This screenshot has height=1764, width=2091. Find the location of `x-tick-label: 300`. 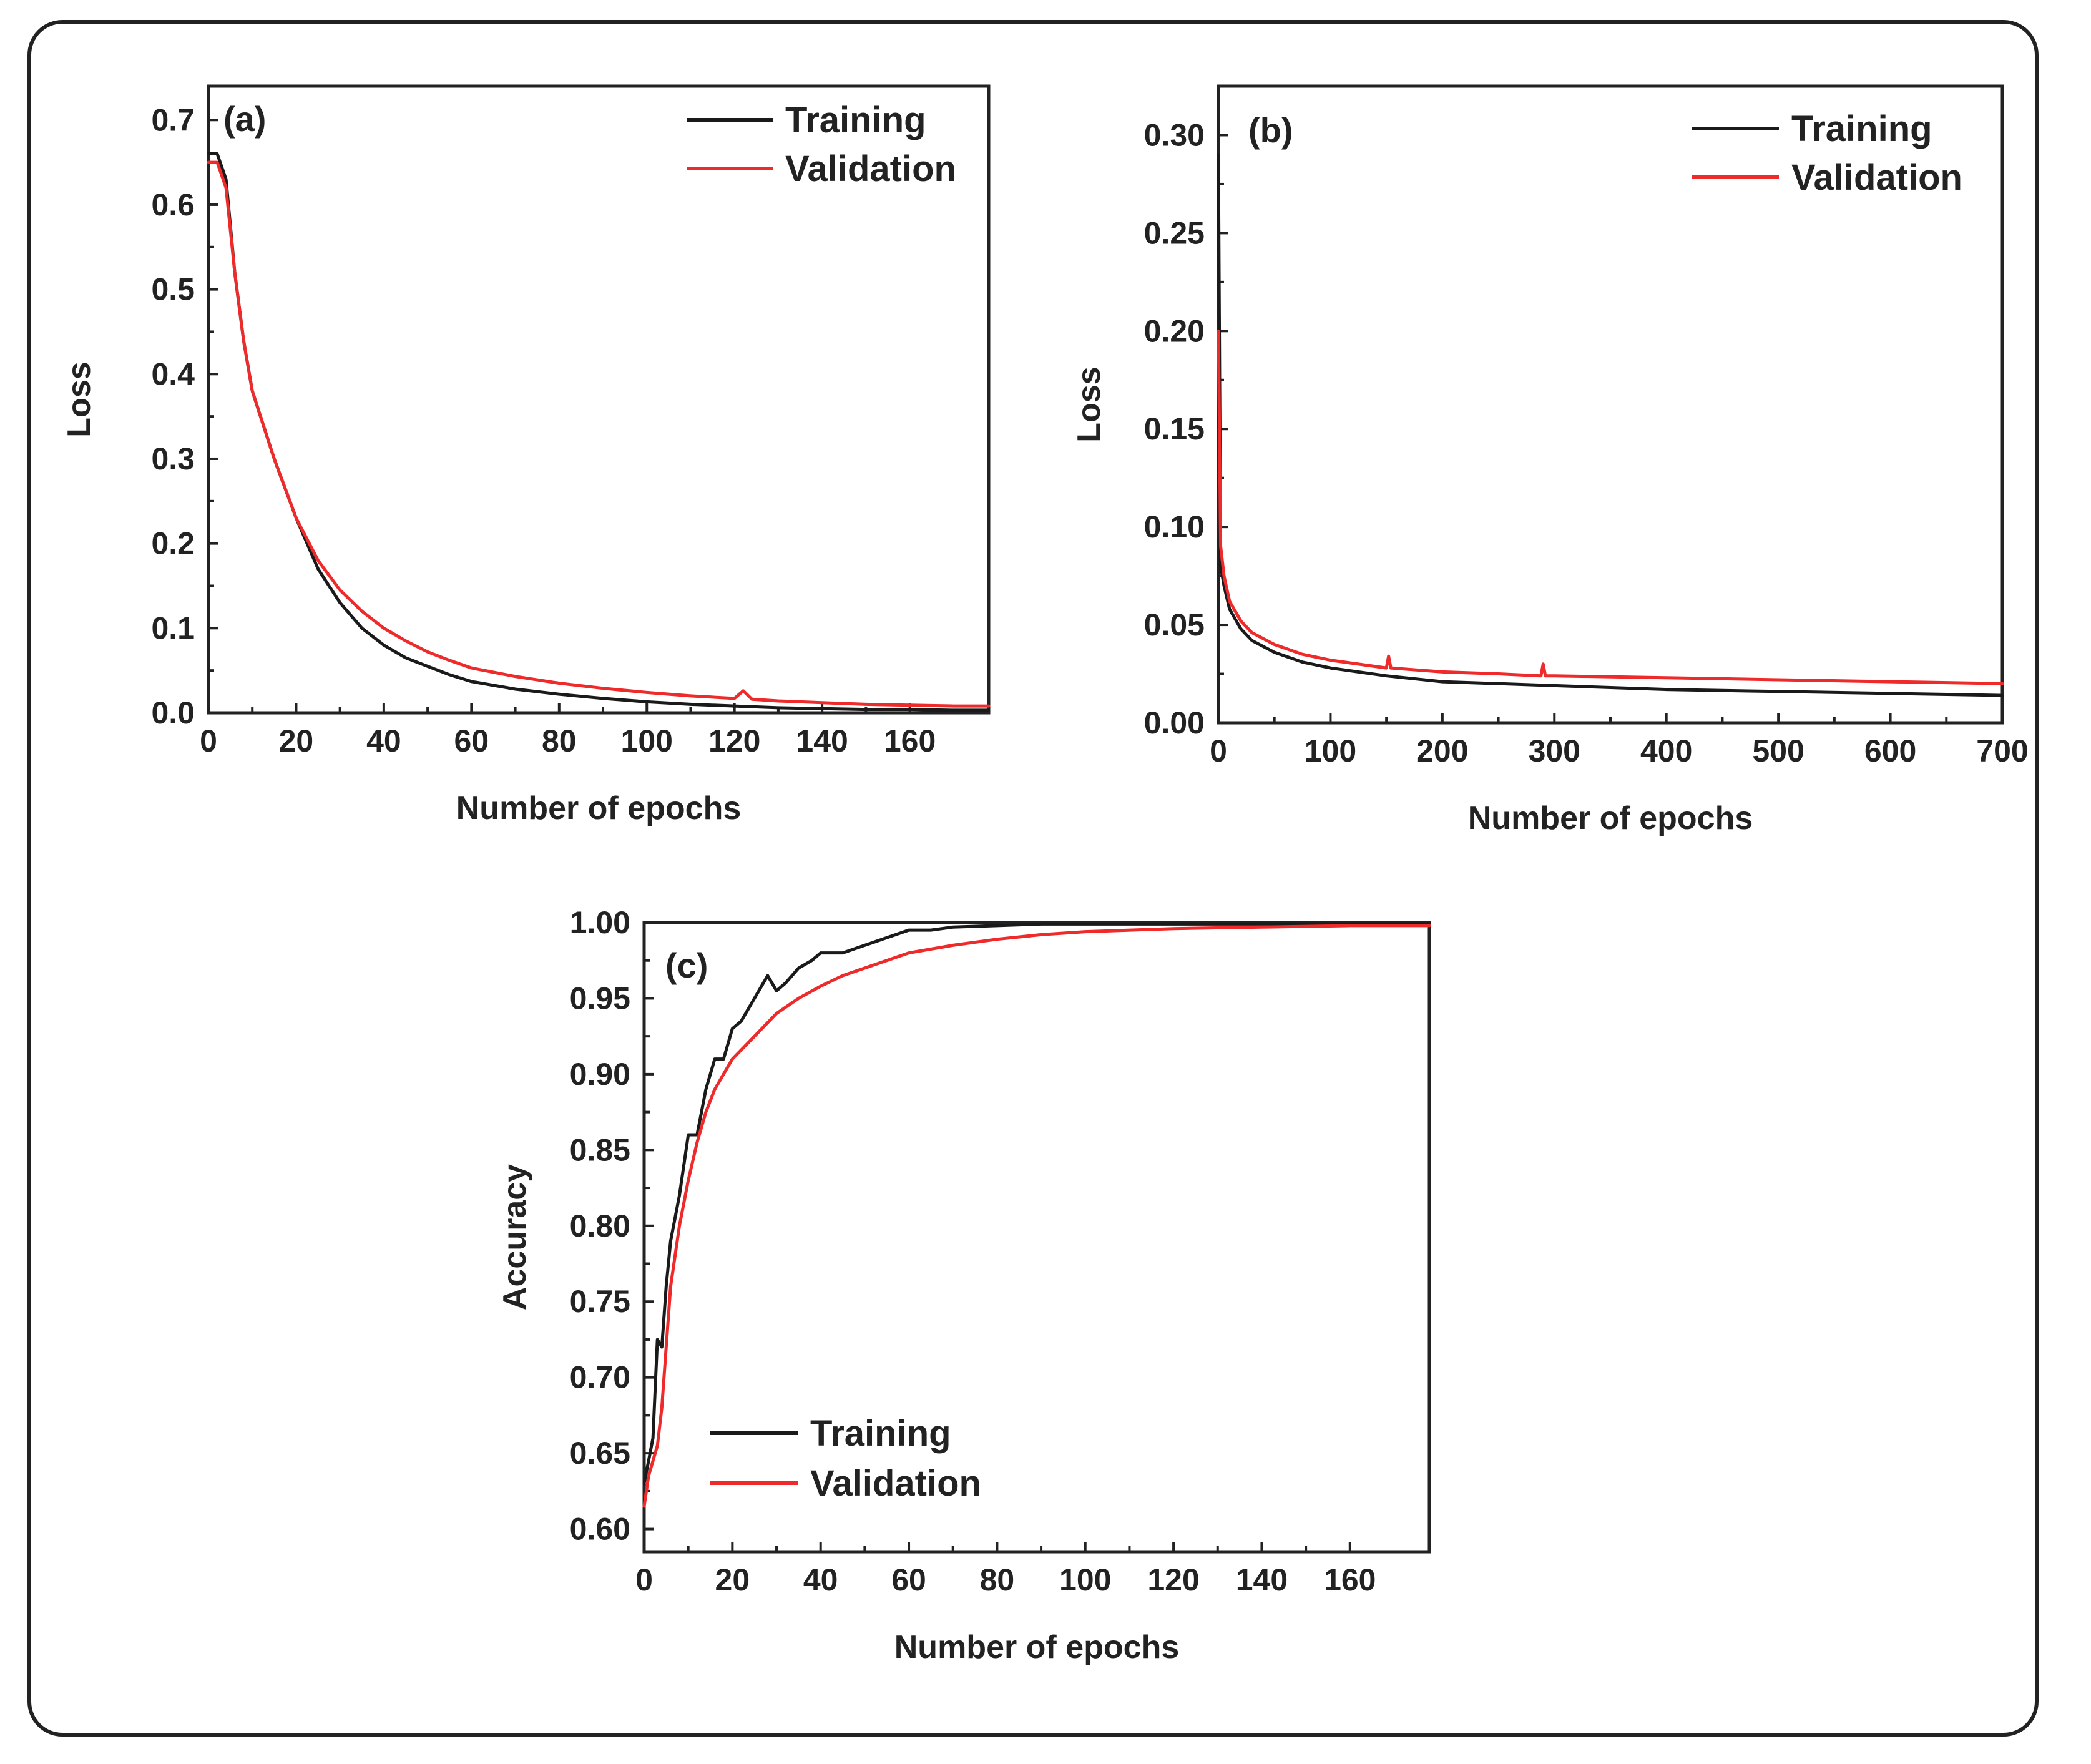

x-tick-label: 300 is located at coordinates (1554, 750).